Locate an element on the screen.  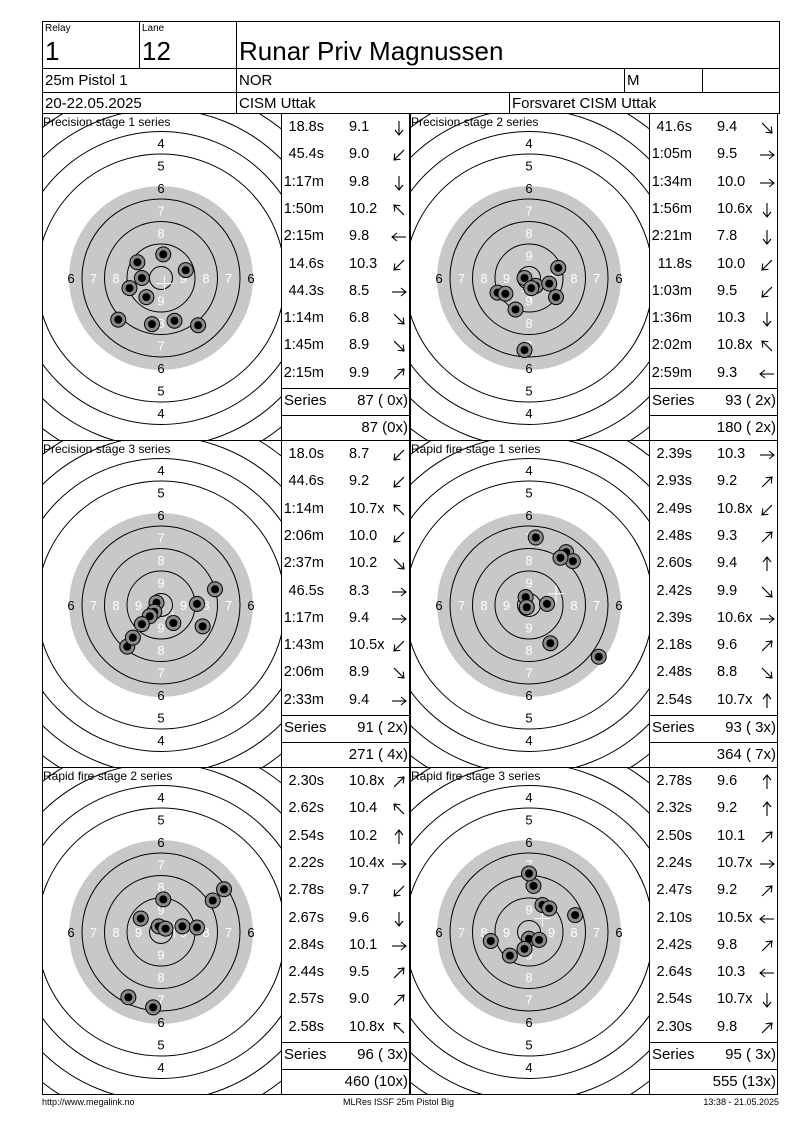
shot-row: 46.5s 8.3 is located at coordinates (345, 591).